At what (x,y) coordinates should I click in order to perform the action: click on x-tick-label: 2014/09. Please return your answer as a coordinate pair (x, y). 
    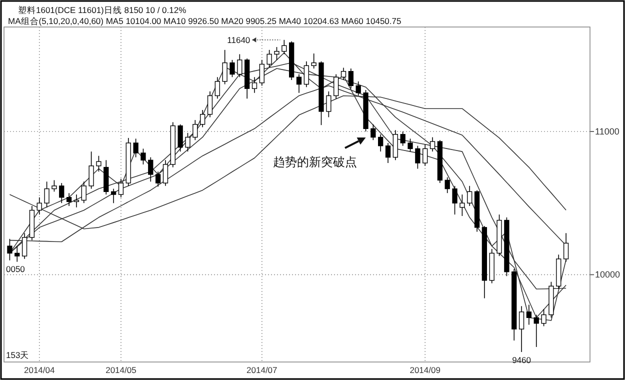
    Looking at the image, I should click on (425, 370).